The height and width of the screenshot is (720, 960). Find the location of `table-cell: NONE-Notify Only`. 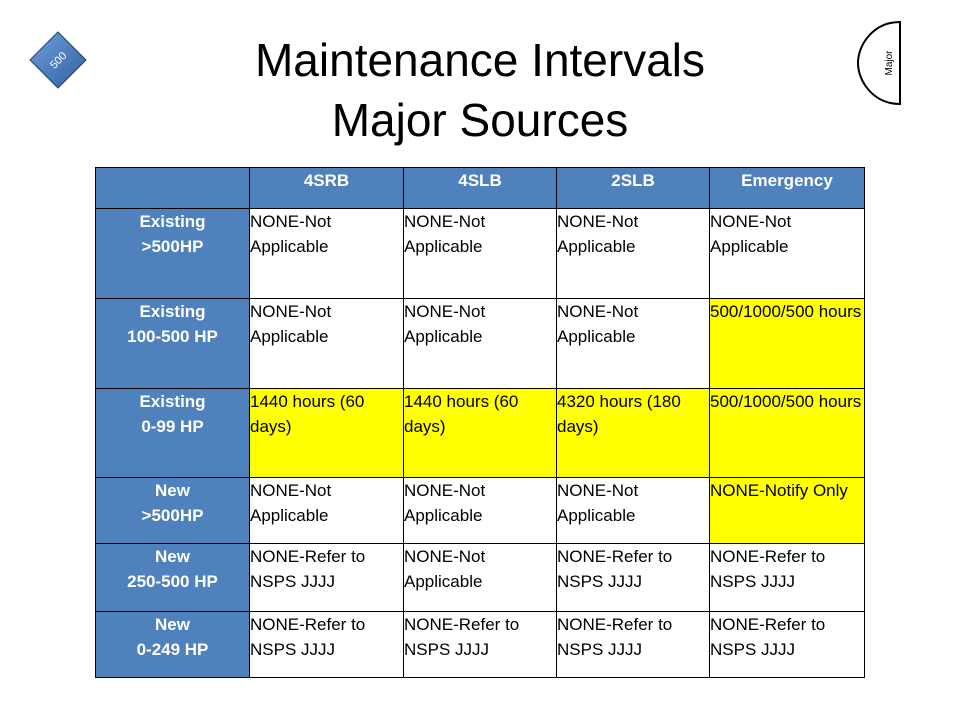

table-cell: NONE-Notify Only is located at coordinates (787, 510).